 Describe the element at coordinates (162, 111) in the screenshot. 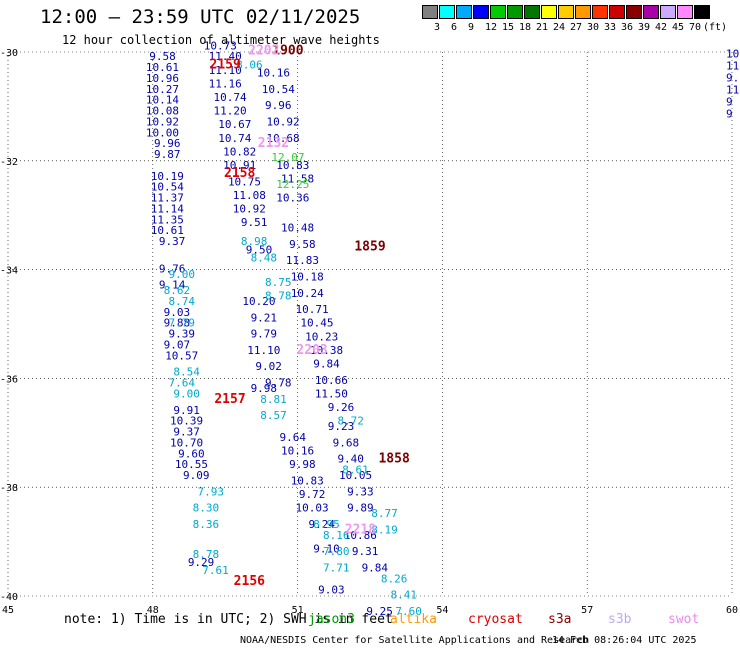

I see `wave-height-value: 10.08` at that location.